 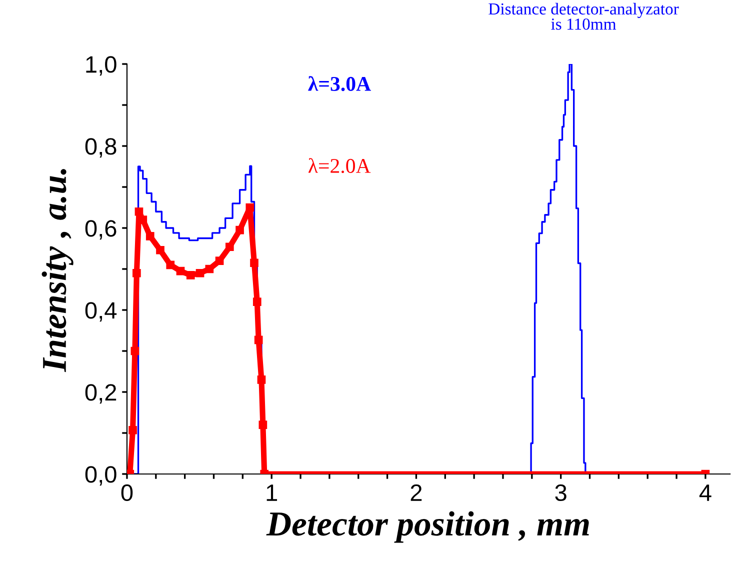 What do you see at coordinates (560, 493) in the screenshot?
I see `x-tick-label: 3` at bounding box center [560, 493].